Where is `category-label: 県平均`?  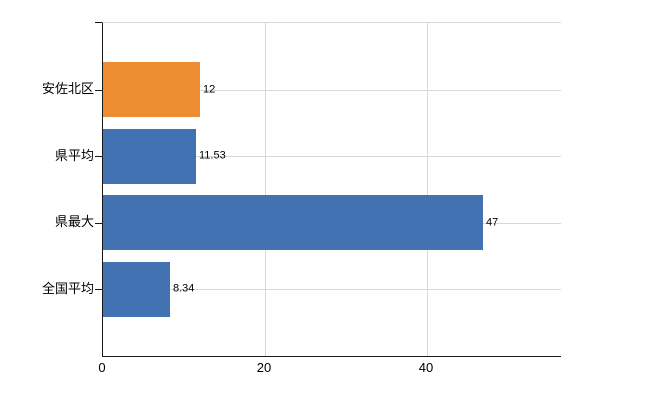 category-label: 県平均 is located at coordinates (74, 155).